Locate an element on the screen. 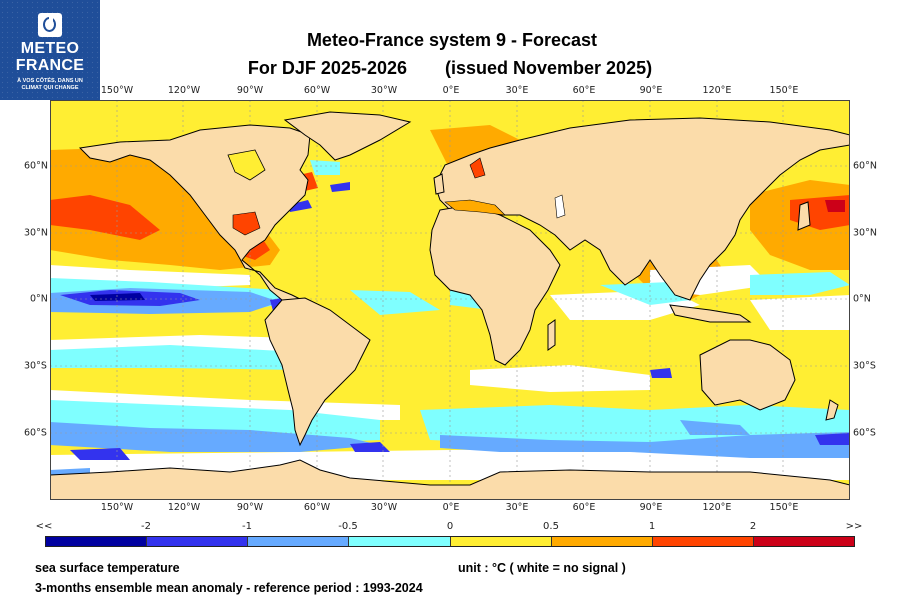  unit-label: unit : °C ( white = no signal ) is located at coordinates (542, 568).